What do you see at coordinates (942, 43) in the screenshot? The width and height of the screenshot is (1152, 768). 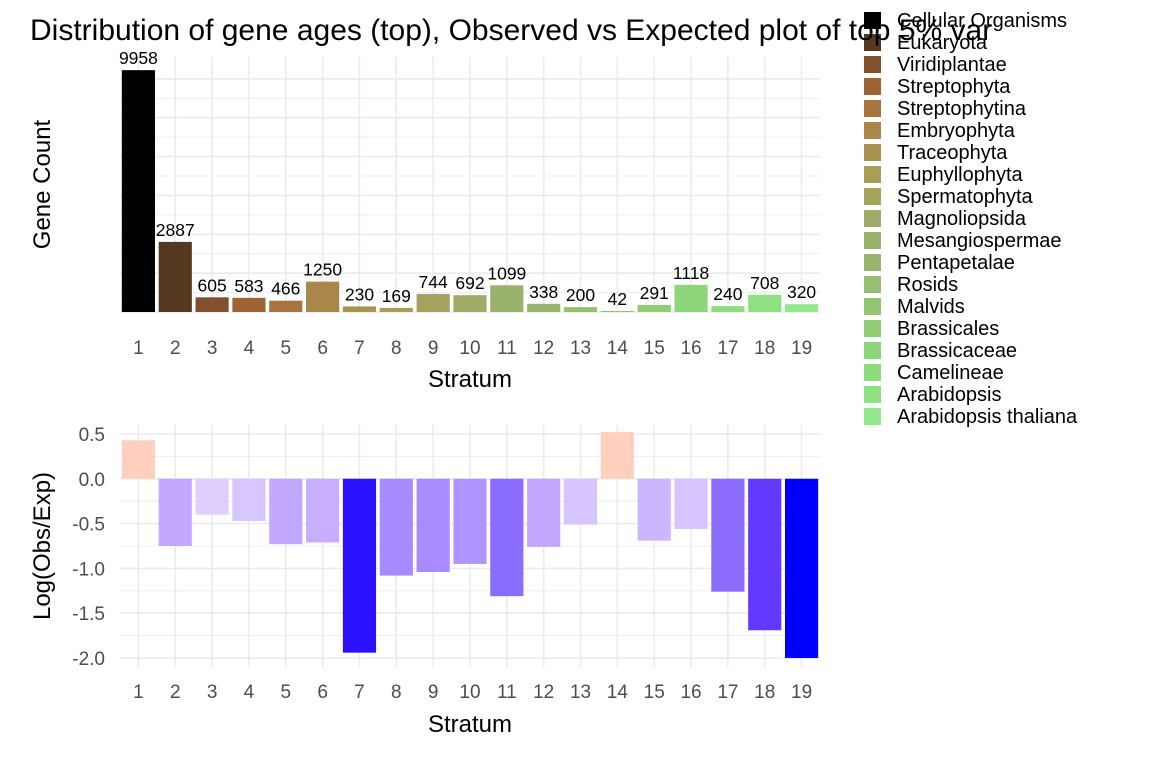 I see `legend-label: Eukaryota` at bounding box center [942, 43].